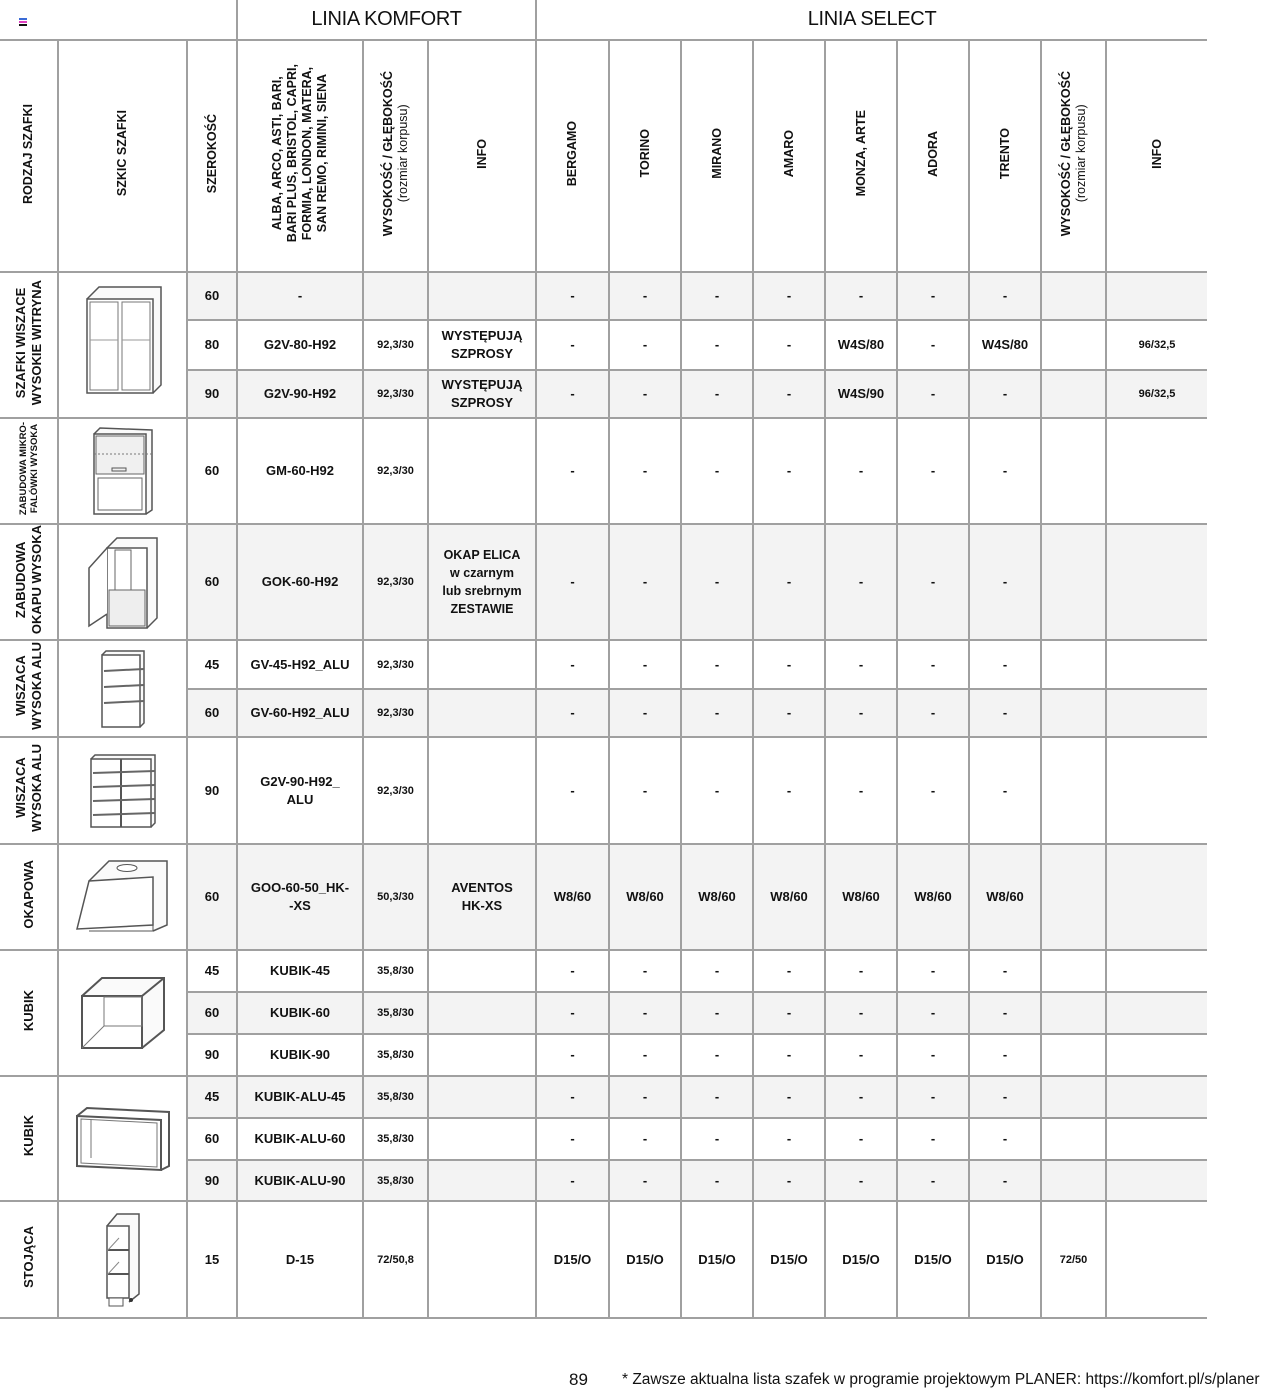 The image size is (1280, 1391). I want to click on komfort-dims-cell: 35,8/30, so click(396, 1013).